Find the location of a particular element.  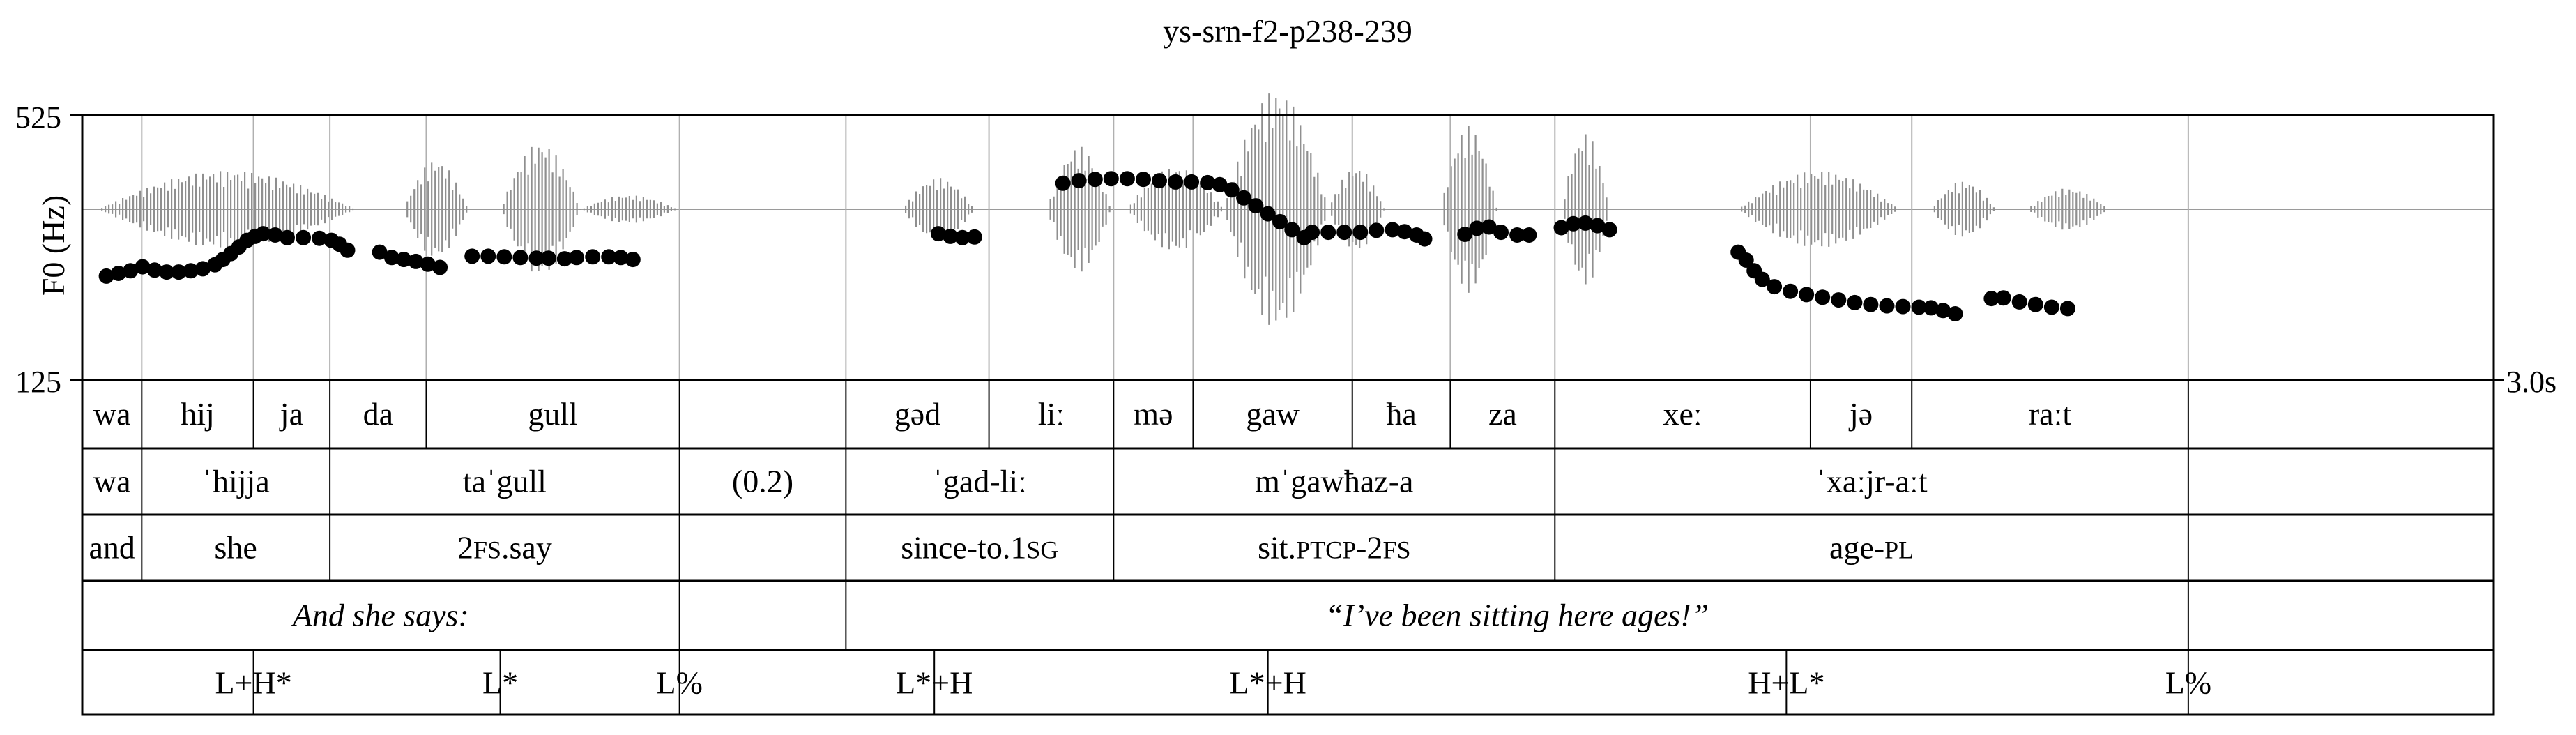

gloss-label: sit.PTCP-2FS is located at coordinates (1334, 548).